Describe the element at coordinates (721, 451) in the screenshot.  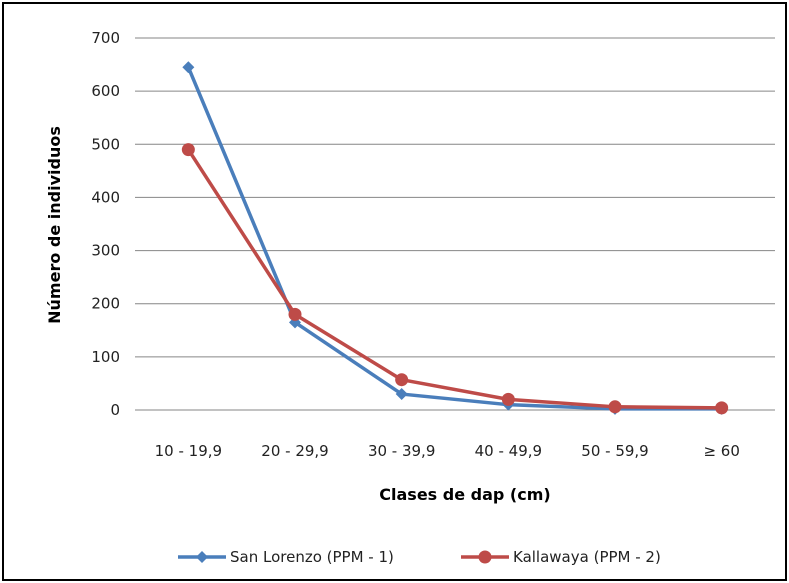
I see `x-tick-label: ≥ 60` at that location.